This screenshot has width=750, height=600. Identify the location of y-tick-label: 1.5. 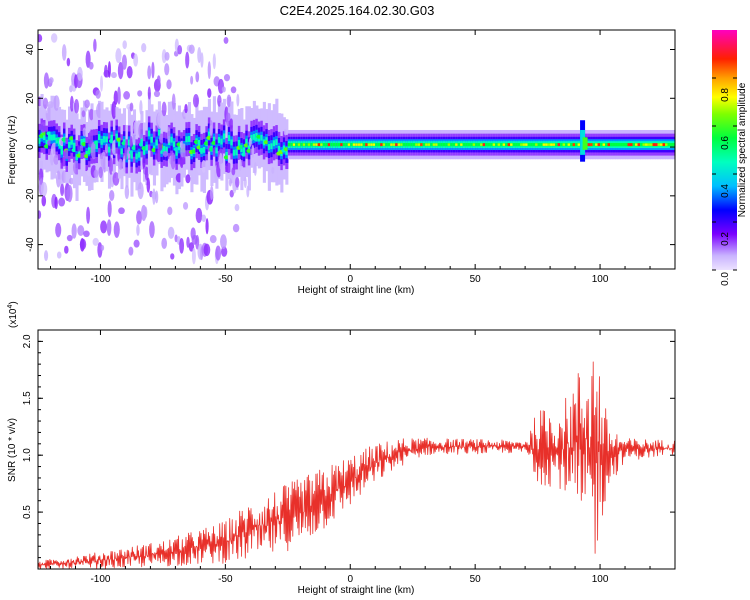
(27, 398).